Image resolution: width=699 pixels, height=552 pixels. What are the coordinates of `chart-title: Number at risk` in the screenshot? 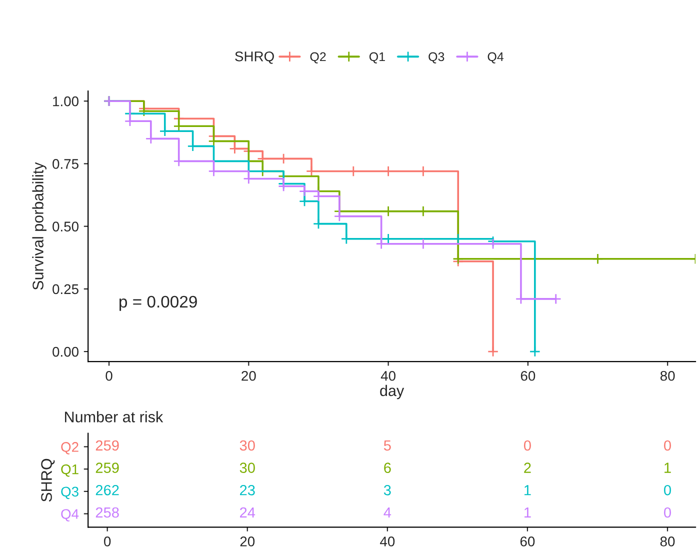 It's located at (114, 416).